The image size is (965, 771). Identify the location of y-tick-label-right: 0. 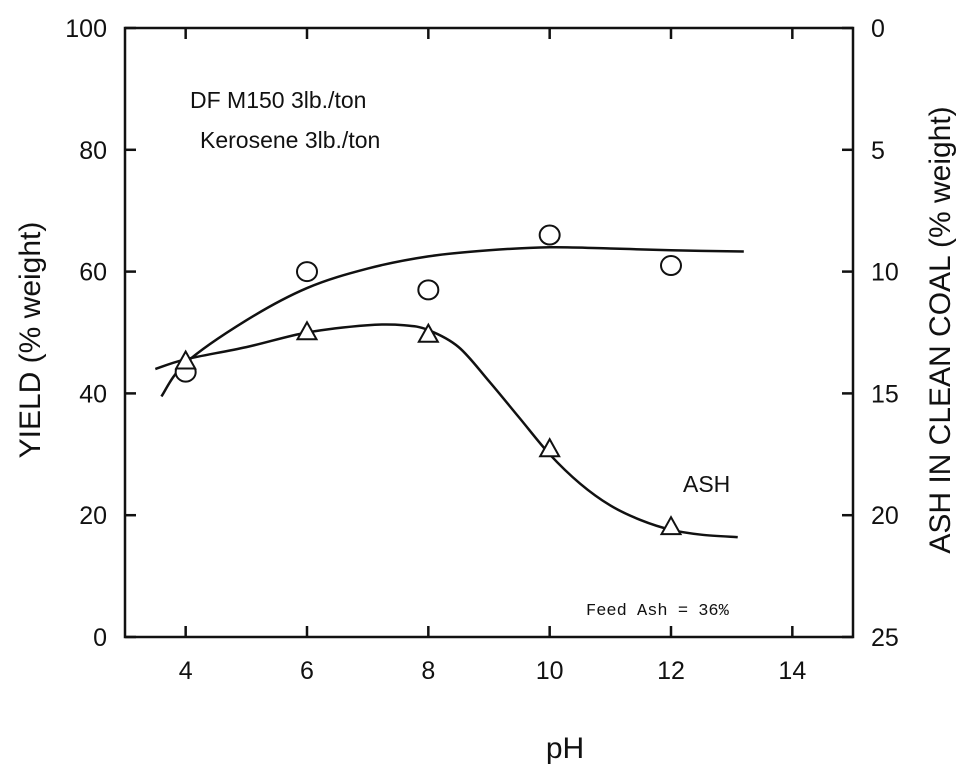
(878, 29).